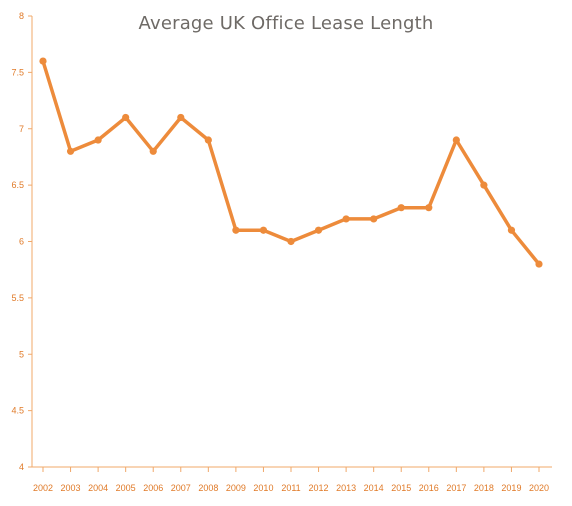 This screenshot has width=572, height=506. Describe the element at coordinates (263, 488) in the screenshot. I see `x-tick-label: 2010` at that location.